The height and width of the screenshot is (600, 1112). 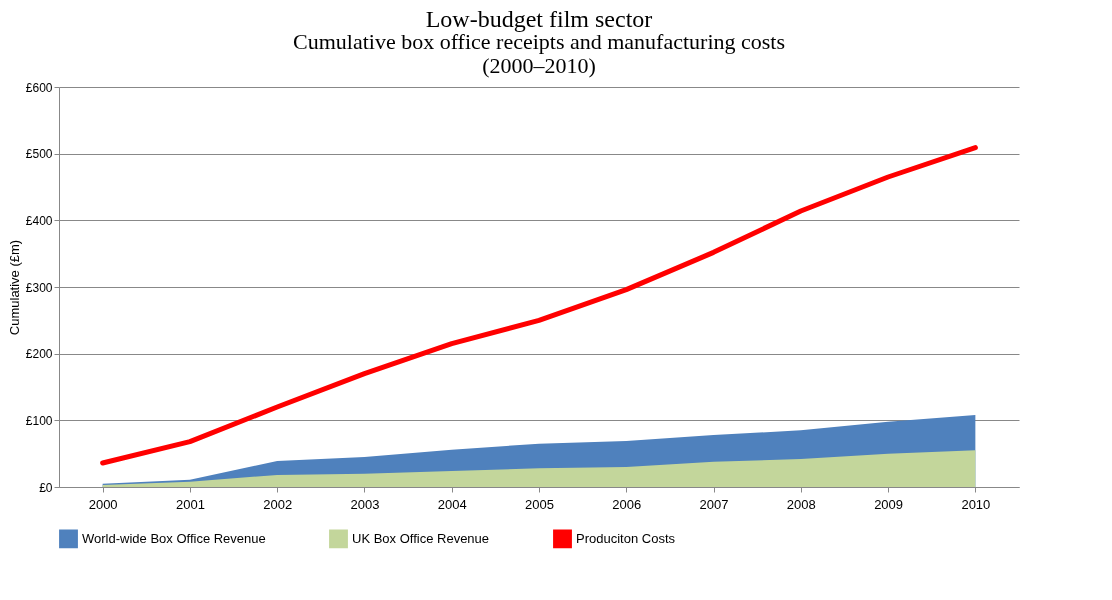 I want to click on y-tick-label: £0, so click(x=46, y=487).